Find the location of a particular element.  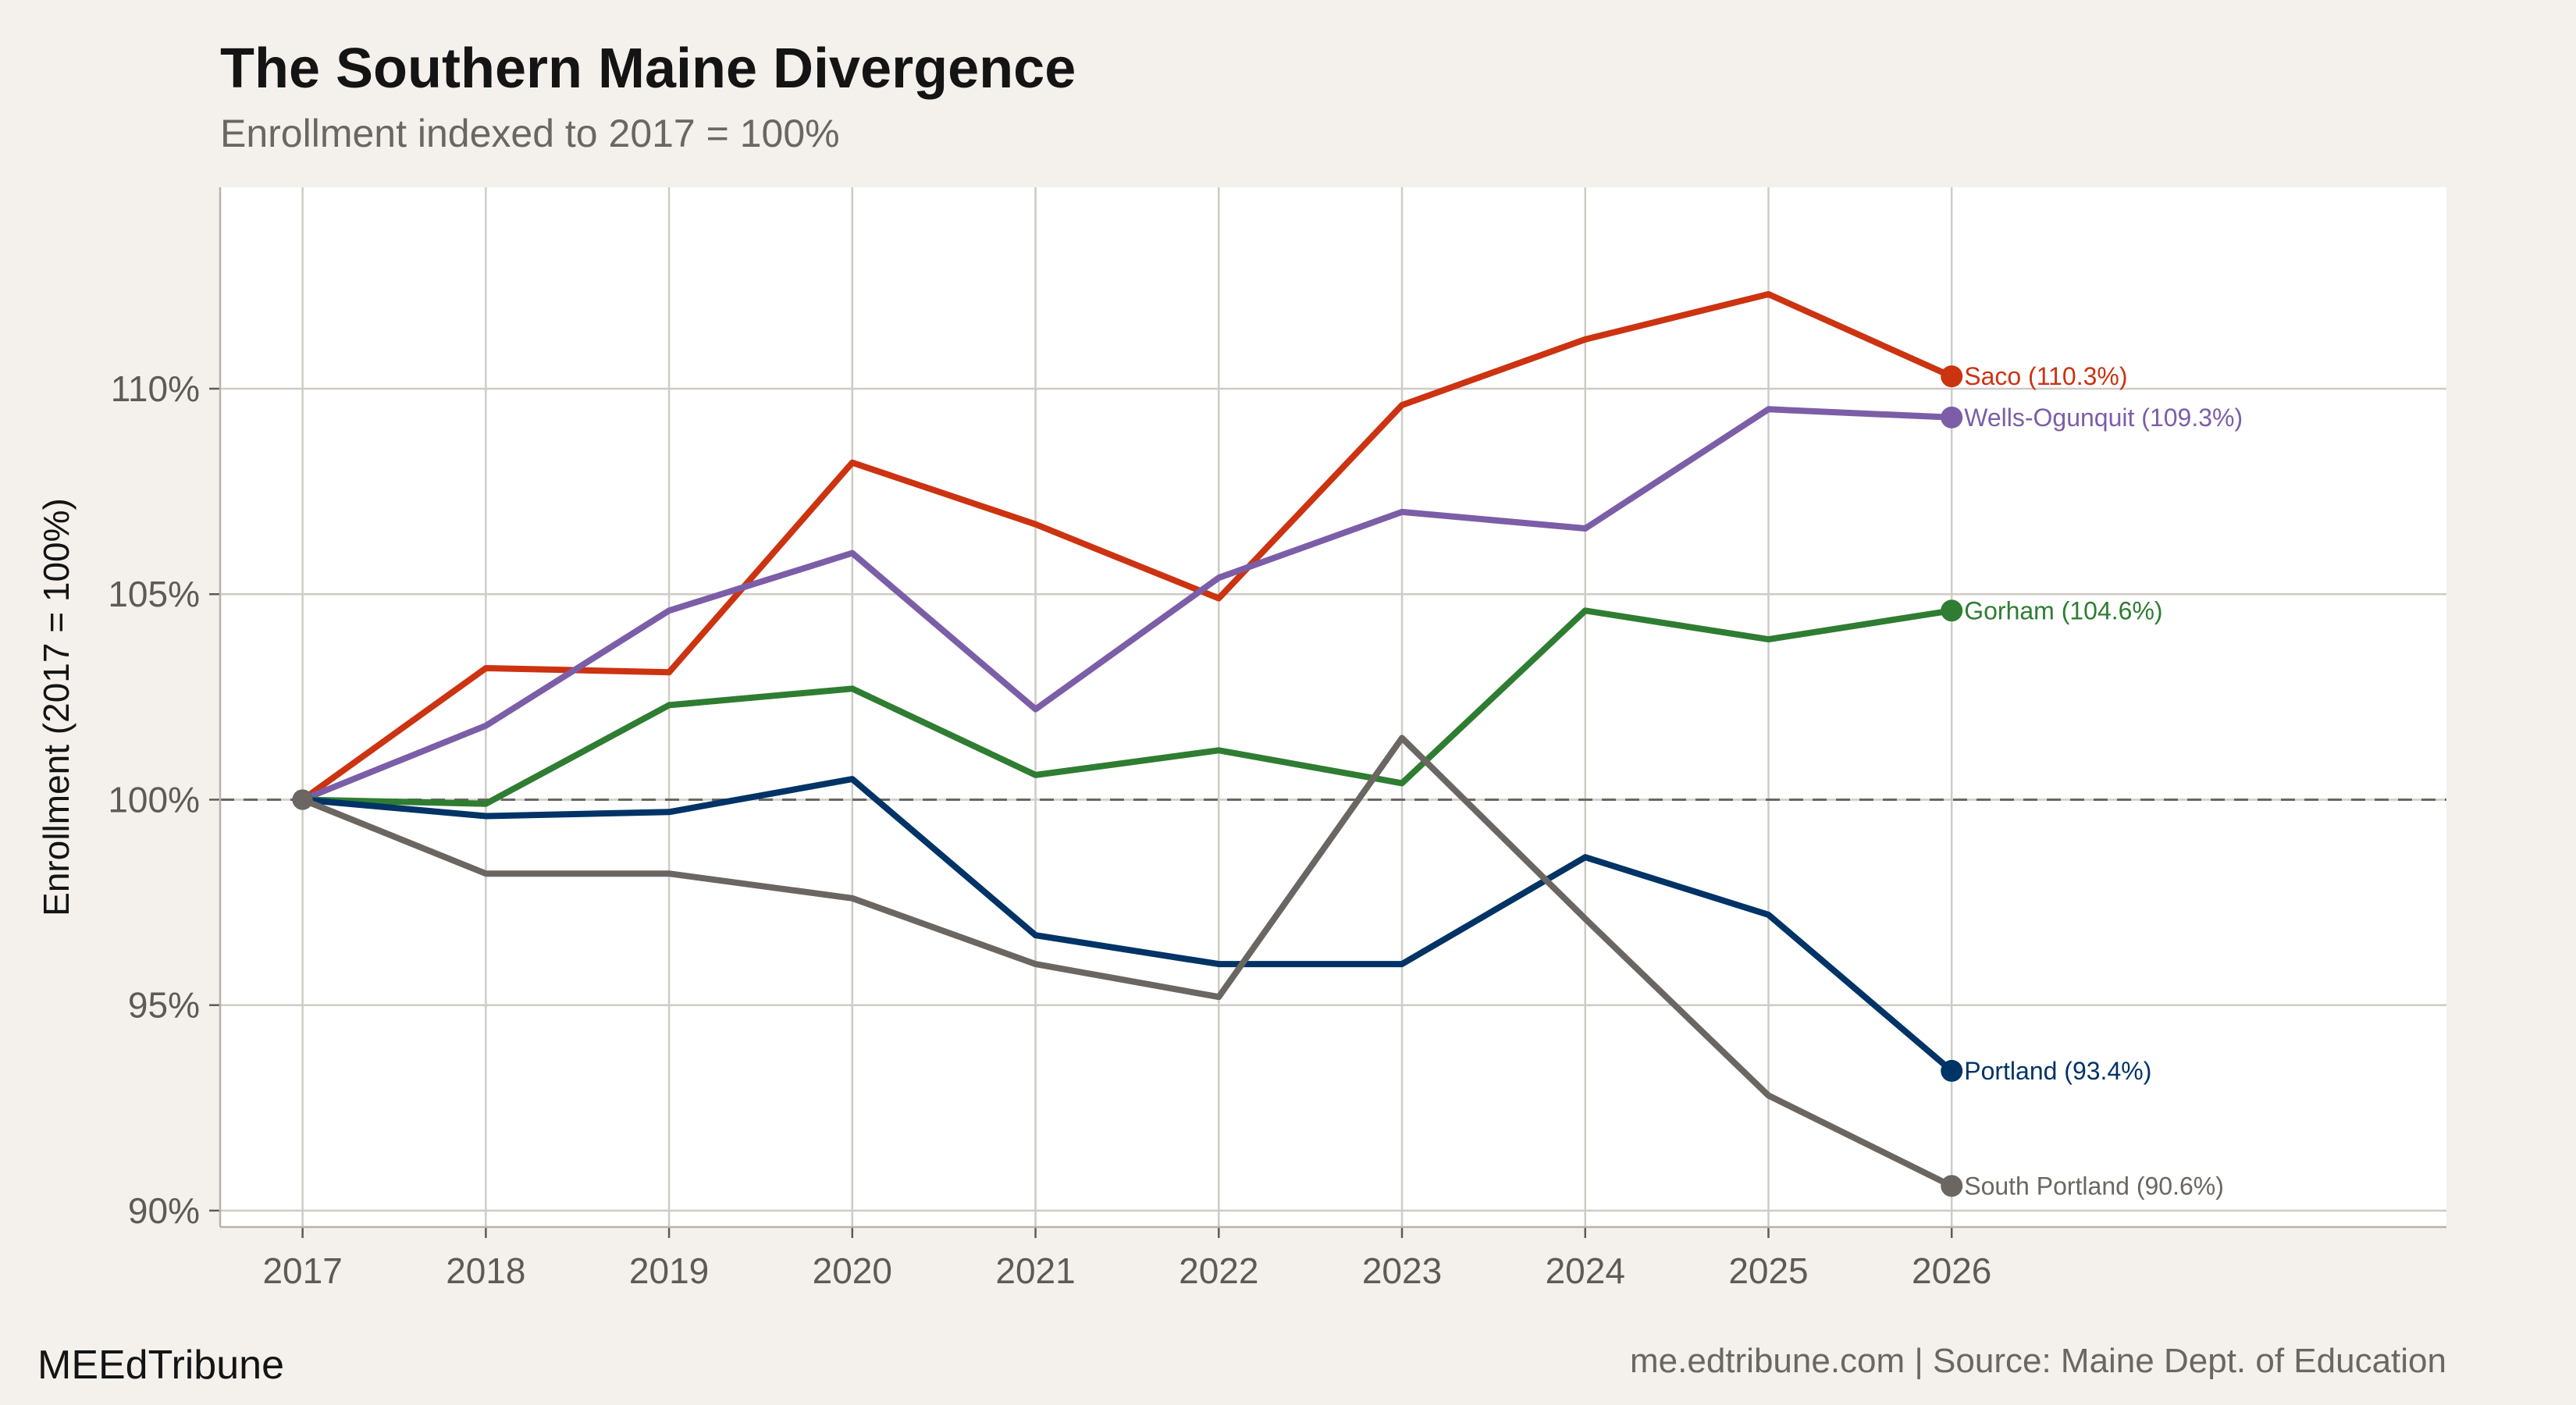

x-tick-label-2018: 2018 is located at coordinates (485, 1271).